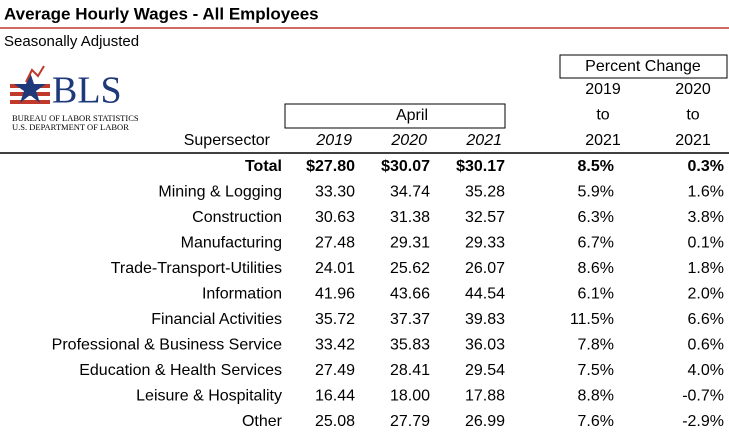 This screenshot has height=436, width=729. Describe the element at coordinates (410, 370) in the screenshot. I see `cell: 28.41` at that location.